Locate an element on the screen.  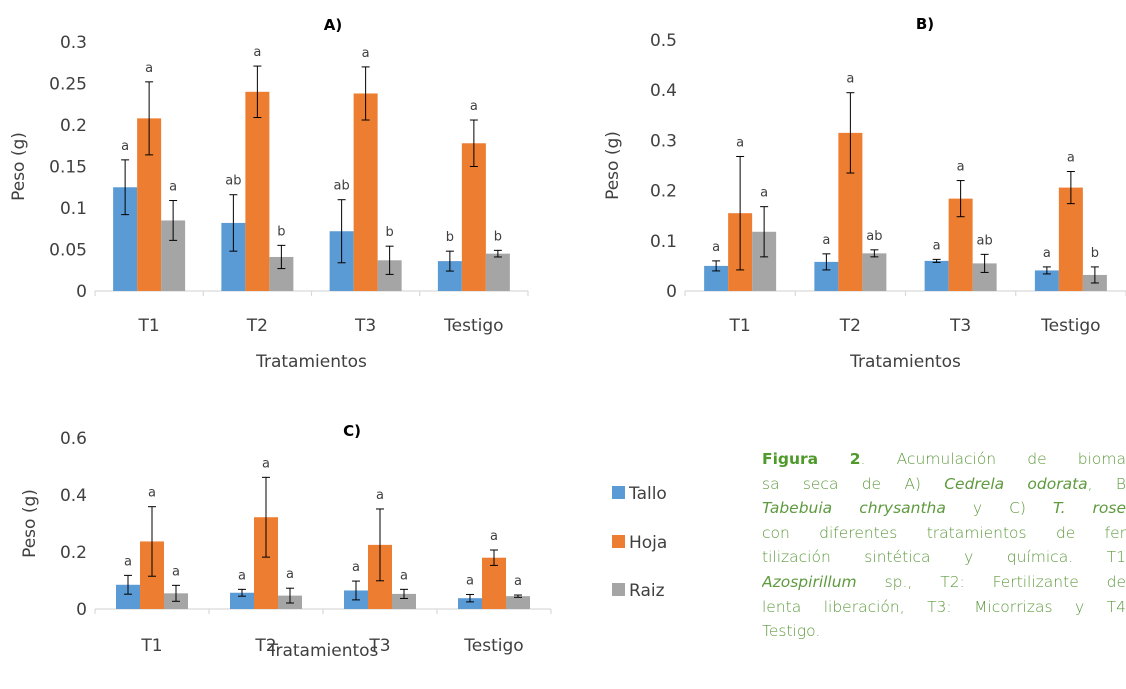
chart-c-ytick-label: 0.6 is located at coordinates (73, 439).